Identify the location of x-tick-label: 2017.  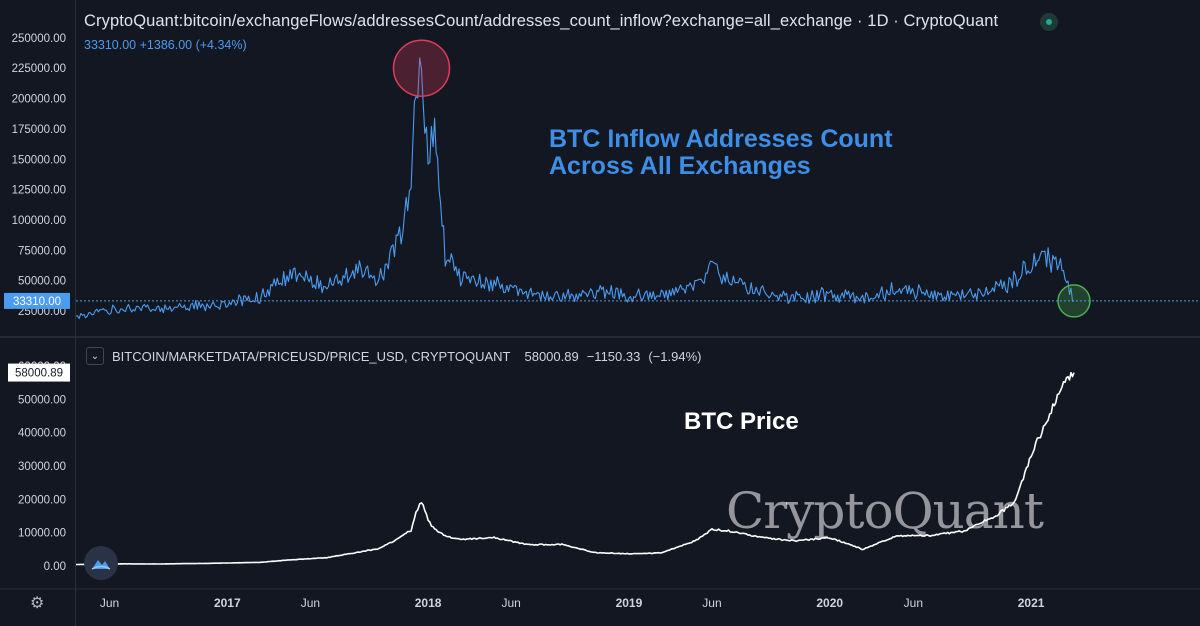
(227, 603).